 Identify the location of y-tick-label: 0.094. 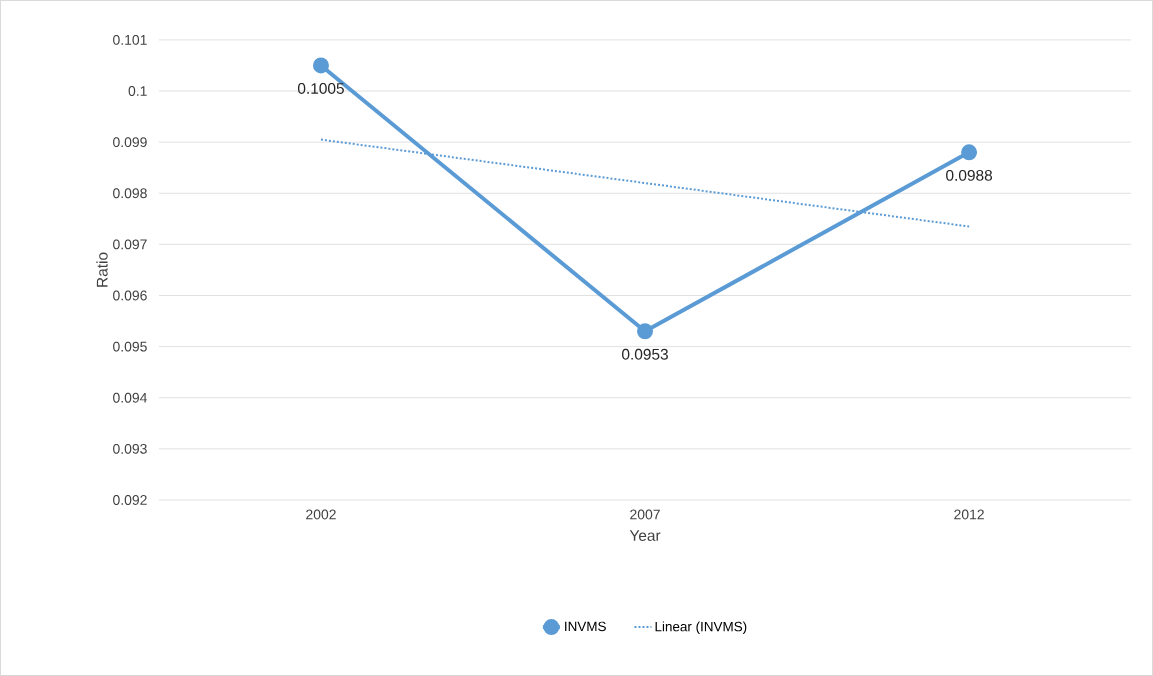
(130, 397).